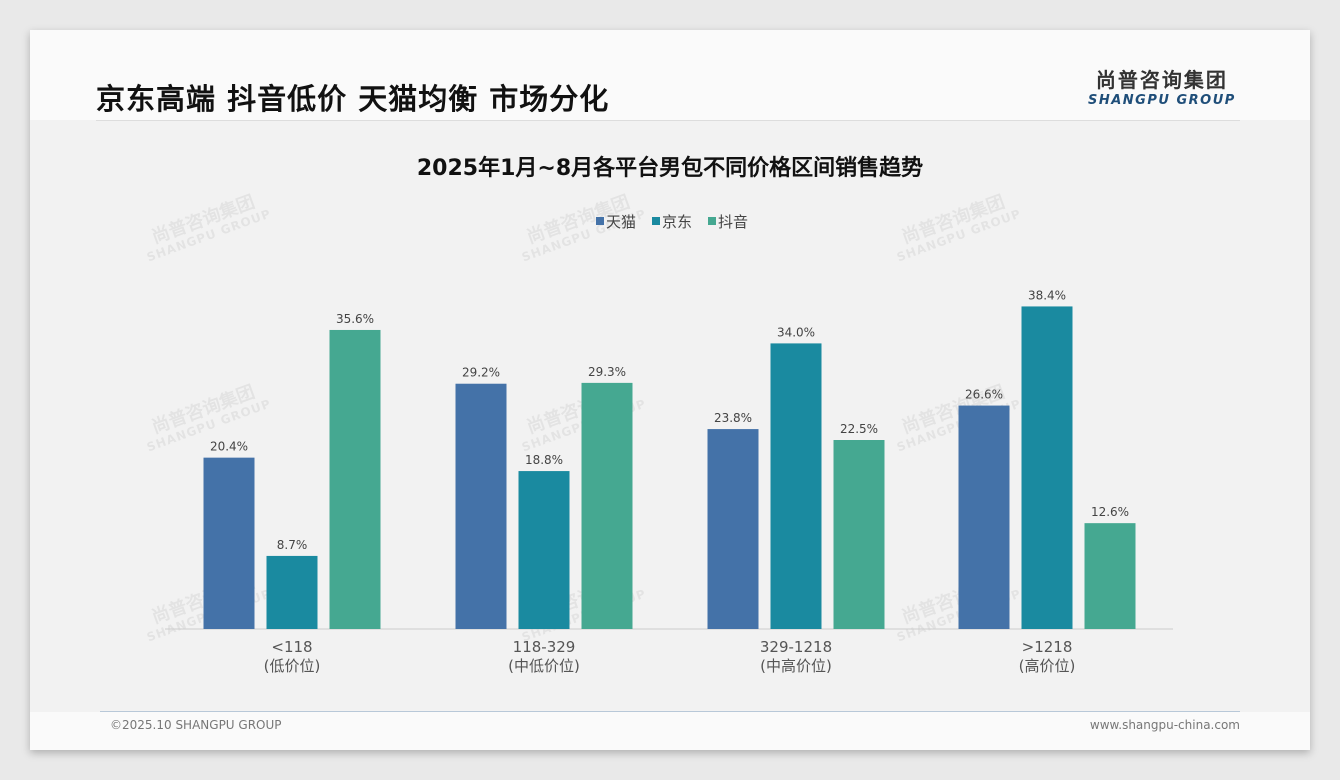 The height and width of the screenshot is (780, 1340). Describe the element at coordinates (292, 666) in the screenshot. I see `x-tick-sublabel: (低价位)` at that location.